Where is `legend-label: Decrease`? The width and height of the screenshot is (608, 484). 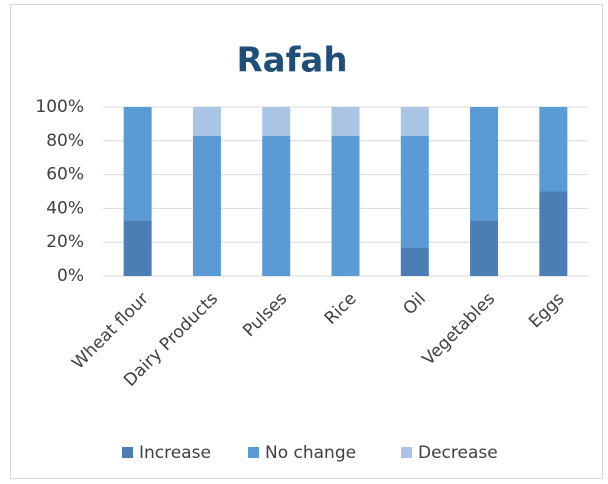 legend-label: Decrease is located at coordinates (458, 453).